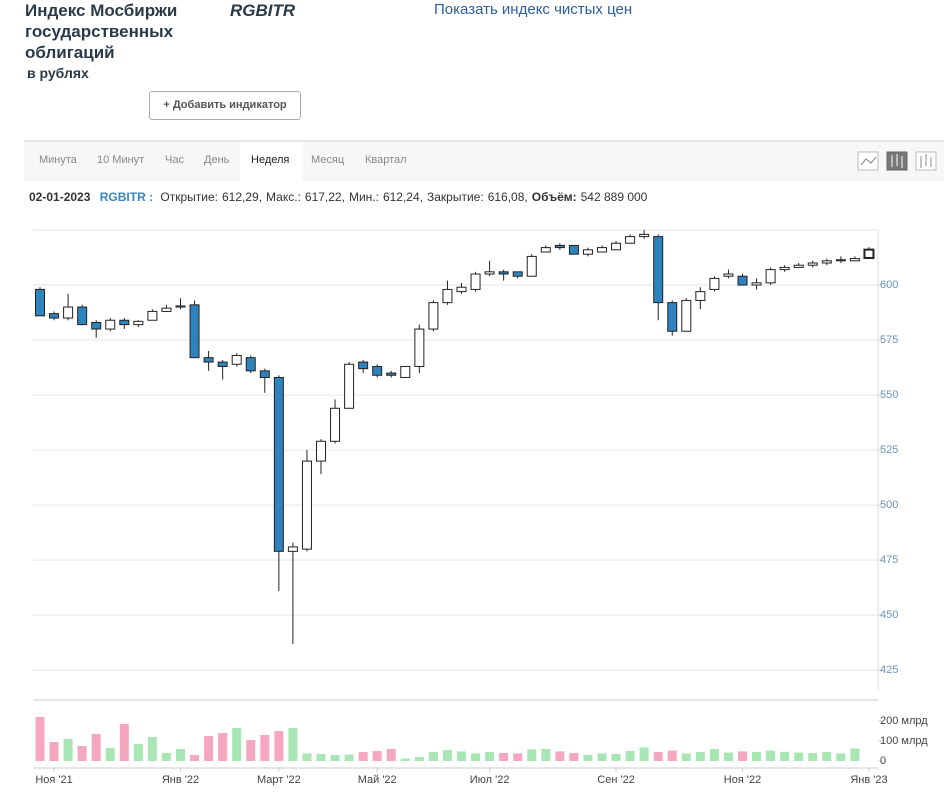 The width and height of the screenshot is (944, 793). I want to click on y-tick-label: 500, so click(889, 505).